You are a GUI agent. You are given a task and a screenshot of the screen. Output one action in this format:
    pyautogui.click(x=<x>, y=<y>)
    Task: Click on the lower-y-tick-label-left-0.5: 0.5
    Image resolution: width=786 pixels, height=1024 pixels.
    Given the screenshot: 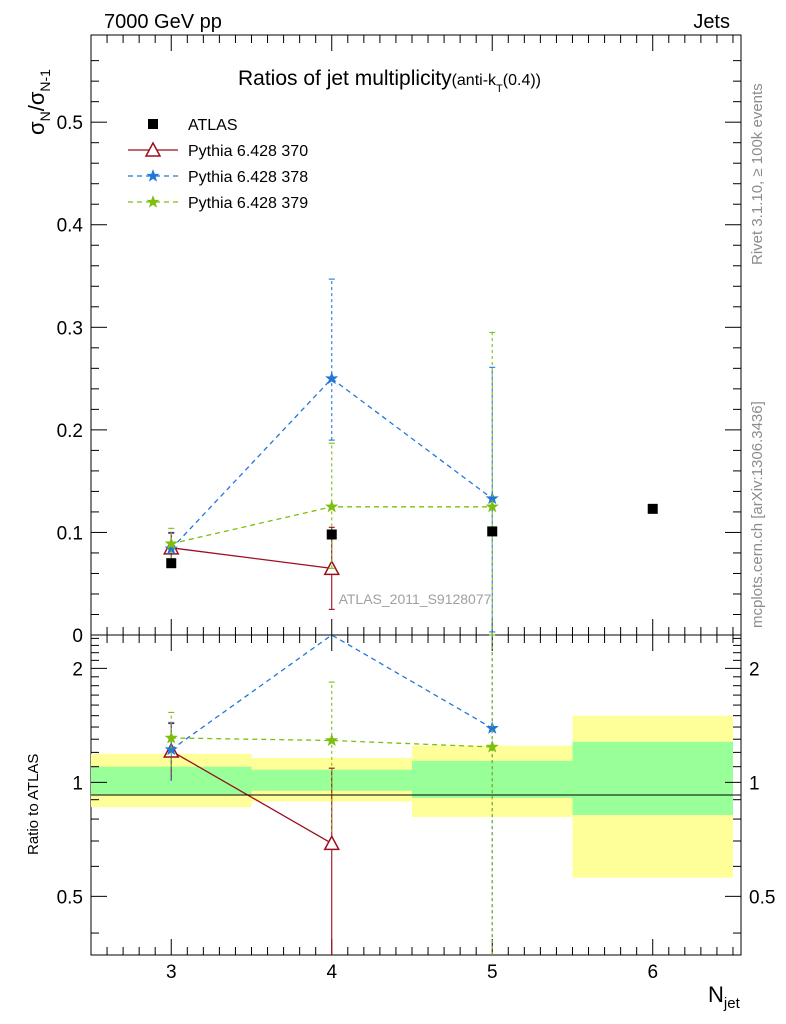 What is the action you would take?
    pyautogui.click(x=70, y=897)
    